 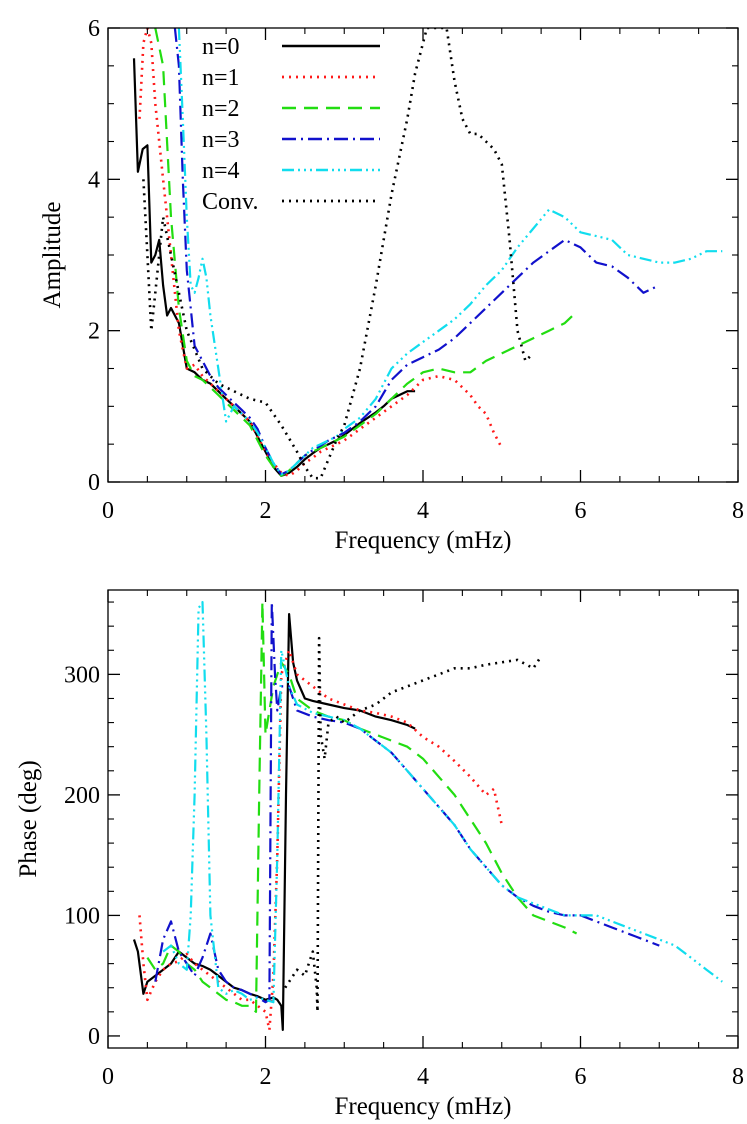 What do you see at coordinates (423, 1077) in the screenshot?
I see `phase-x-tick-label: 4` at bounding box center [423, 1077].